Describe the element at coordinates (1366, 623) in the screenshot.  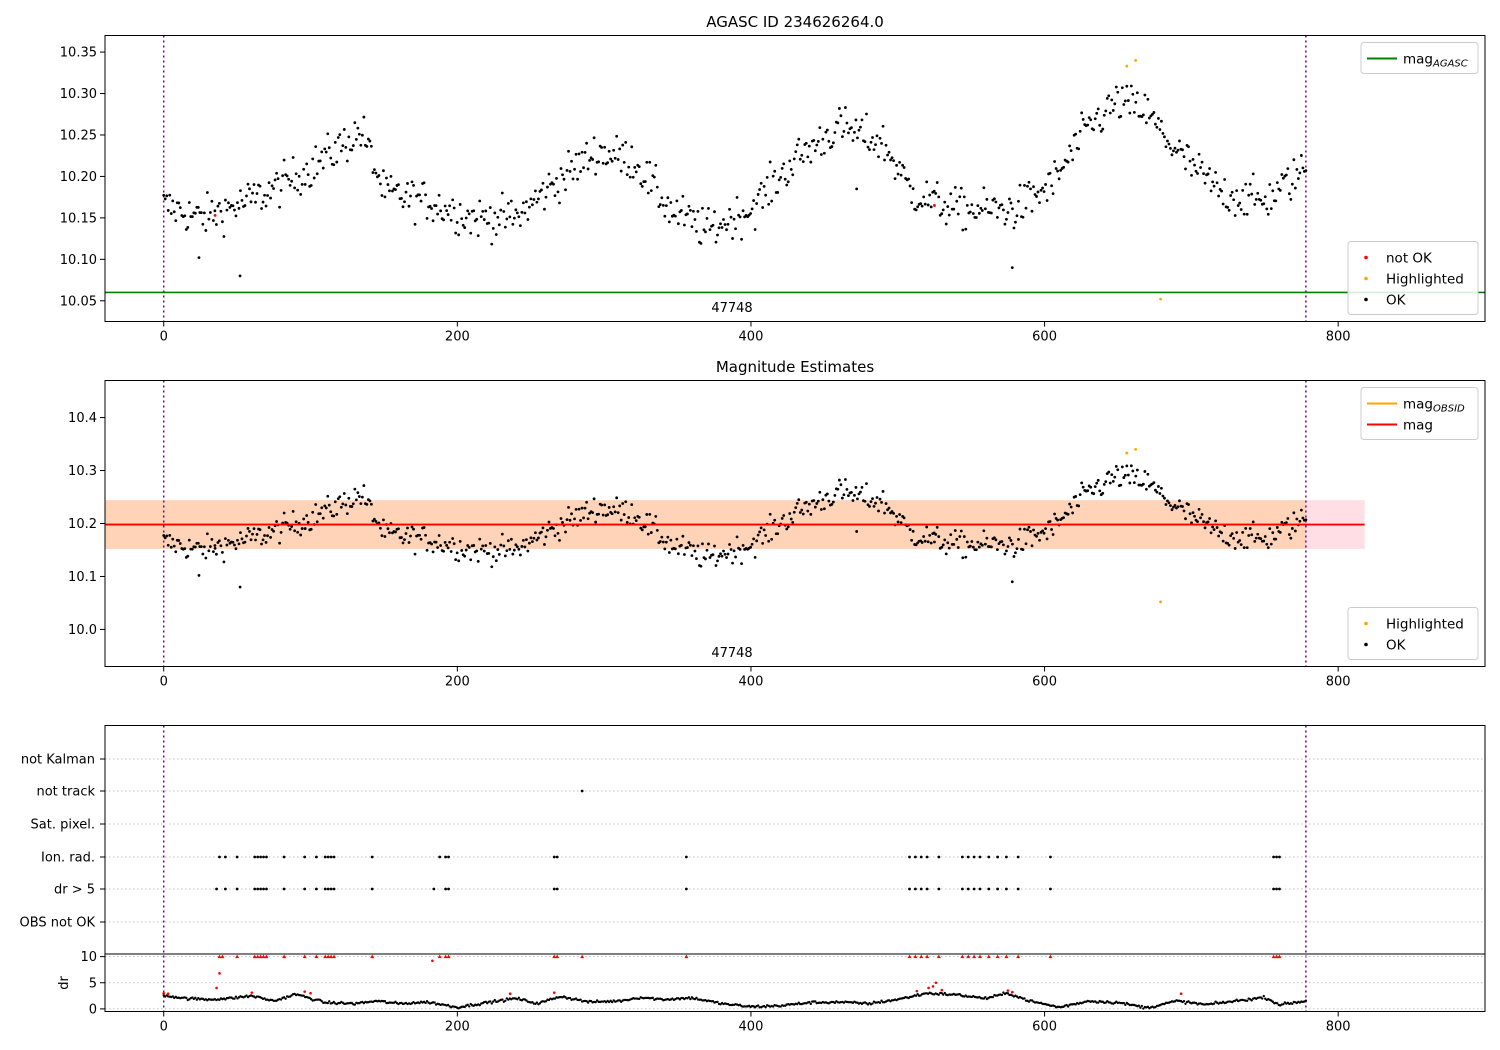
I see `legend-dot-marker` at that location.